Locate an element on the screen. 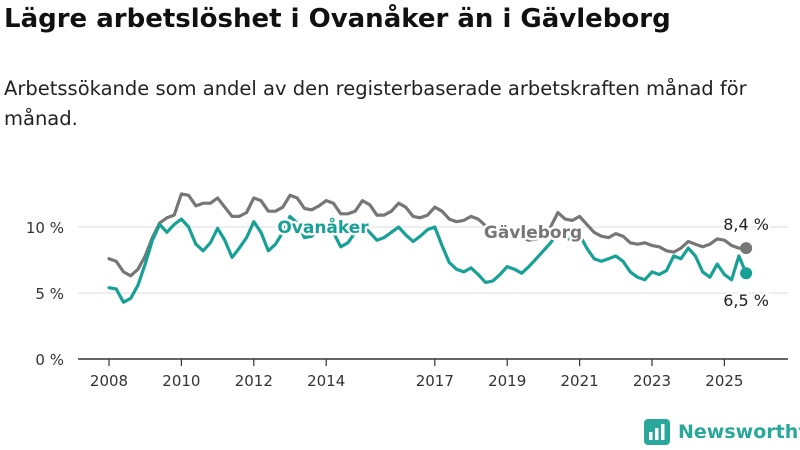 The width and height of the screenshot is (800, 450). newsworthy-logo: Newsworthy is located at coordinates (722, 432).